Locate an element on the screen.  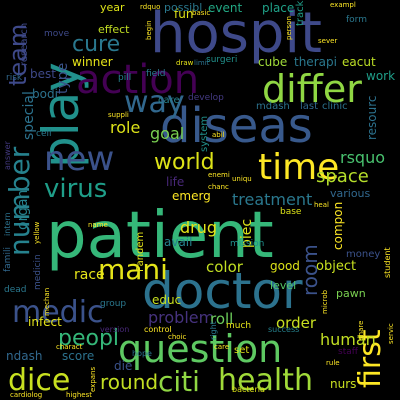
word-intern: intern is located at coordinates (7, 224).